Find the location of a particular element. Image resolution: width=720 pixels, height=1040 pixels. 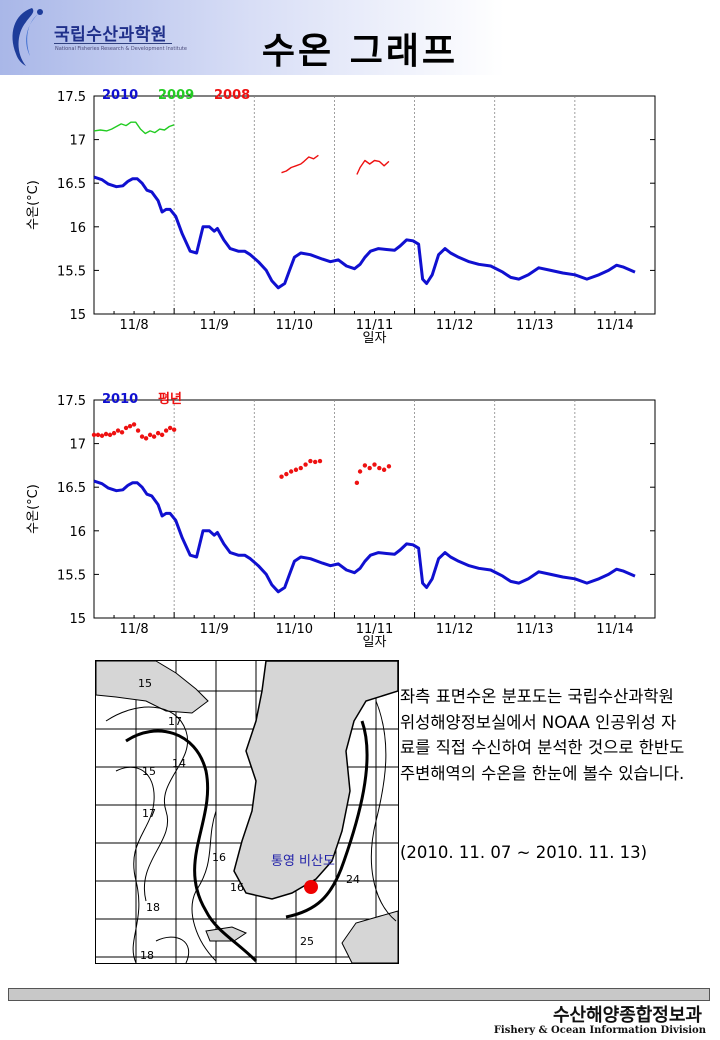

contour-label: 24 is located at coordinates (353, 879).